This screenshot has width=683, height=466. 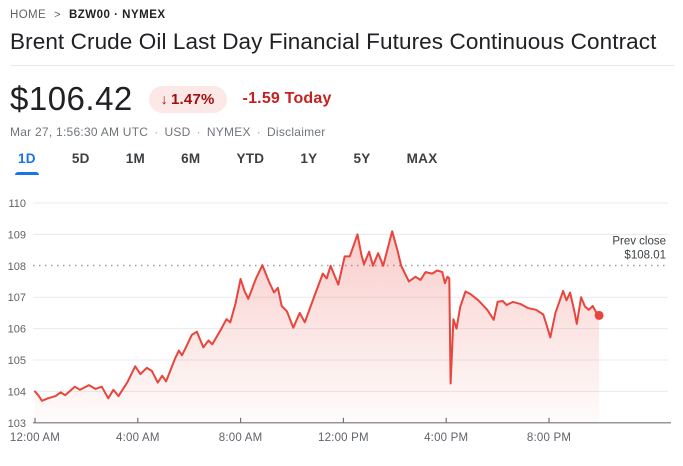 What do you see at coordinates (346, 10) in the screenshot?
I see `breadcrumb: HOME > BZW00 · NYMEX` at bounding box center [346, 10].